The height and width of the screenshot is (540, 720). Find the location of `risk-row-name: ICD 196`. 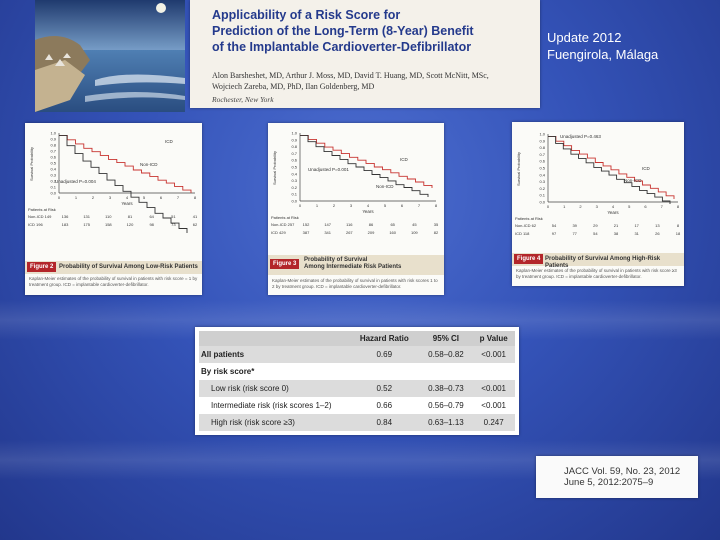

risk-row-name: ICD 196 is located at coordinates (35, 224).